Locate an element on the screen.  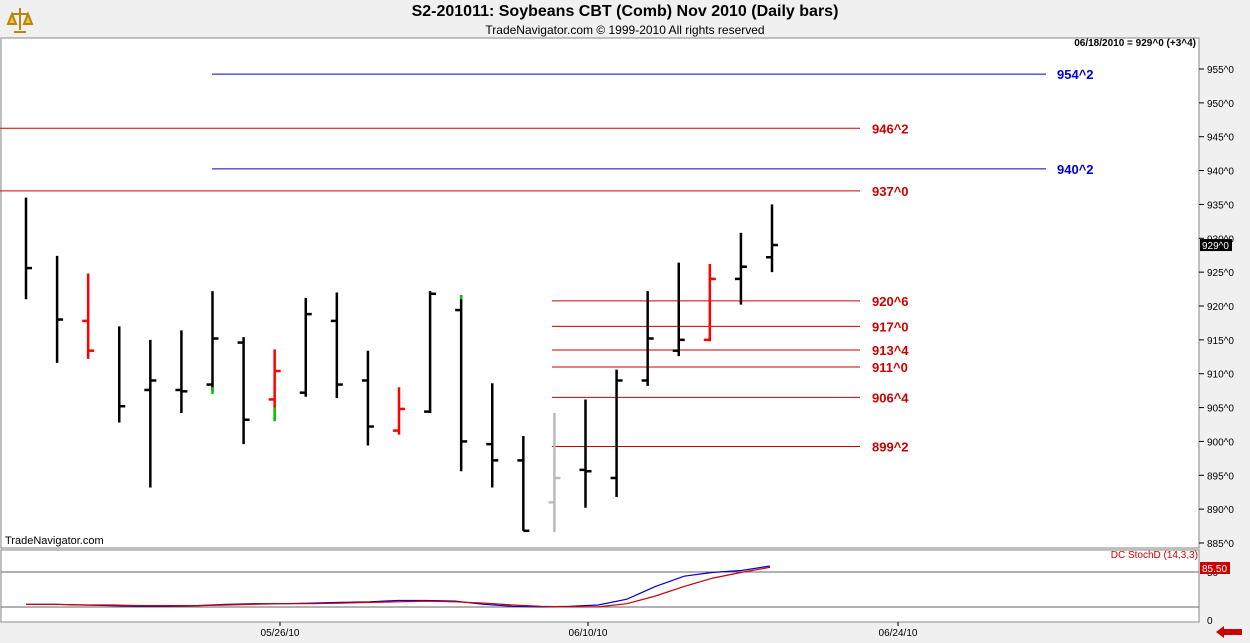
stoch-d-line is located at coordinates (398, 587).